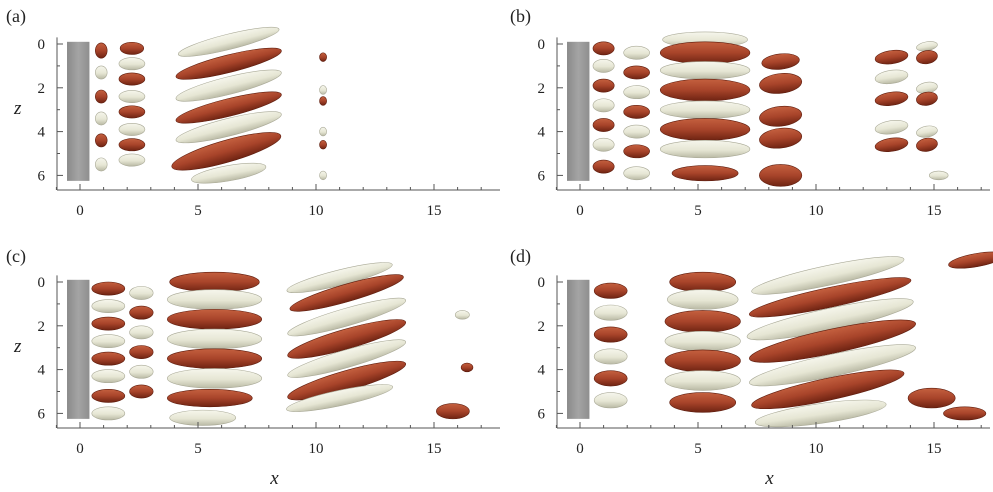 This screenshot has width=993, height=492. I want to click on x-axis-label: x, so click(274, 478).